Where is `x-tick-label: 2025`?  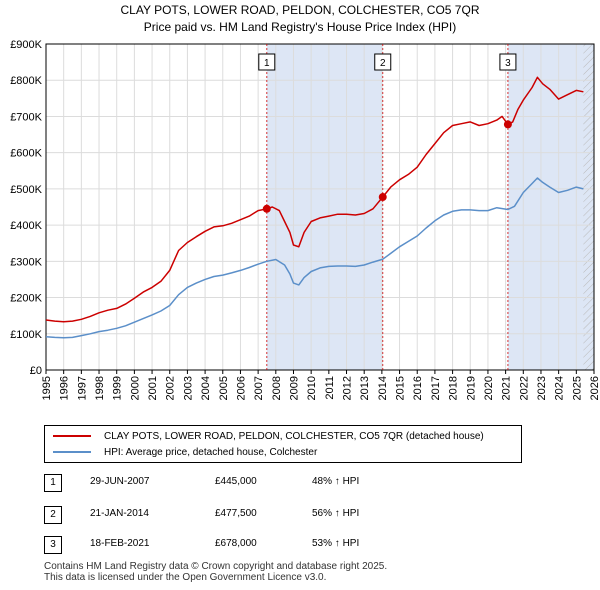 x-tick-label: 2025 is located at coordinates (577, 388).